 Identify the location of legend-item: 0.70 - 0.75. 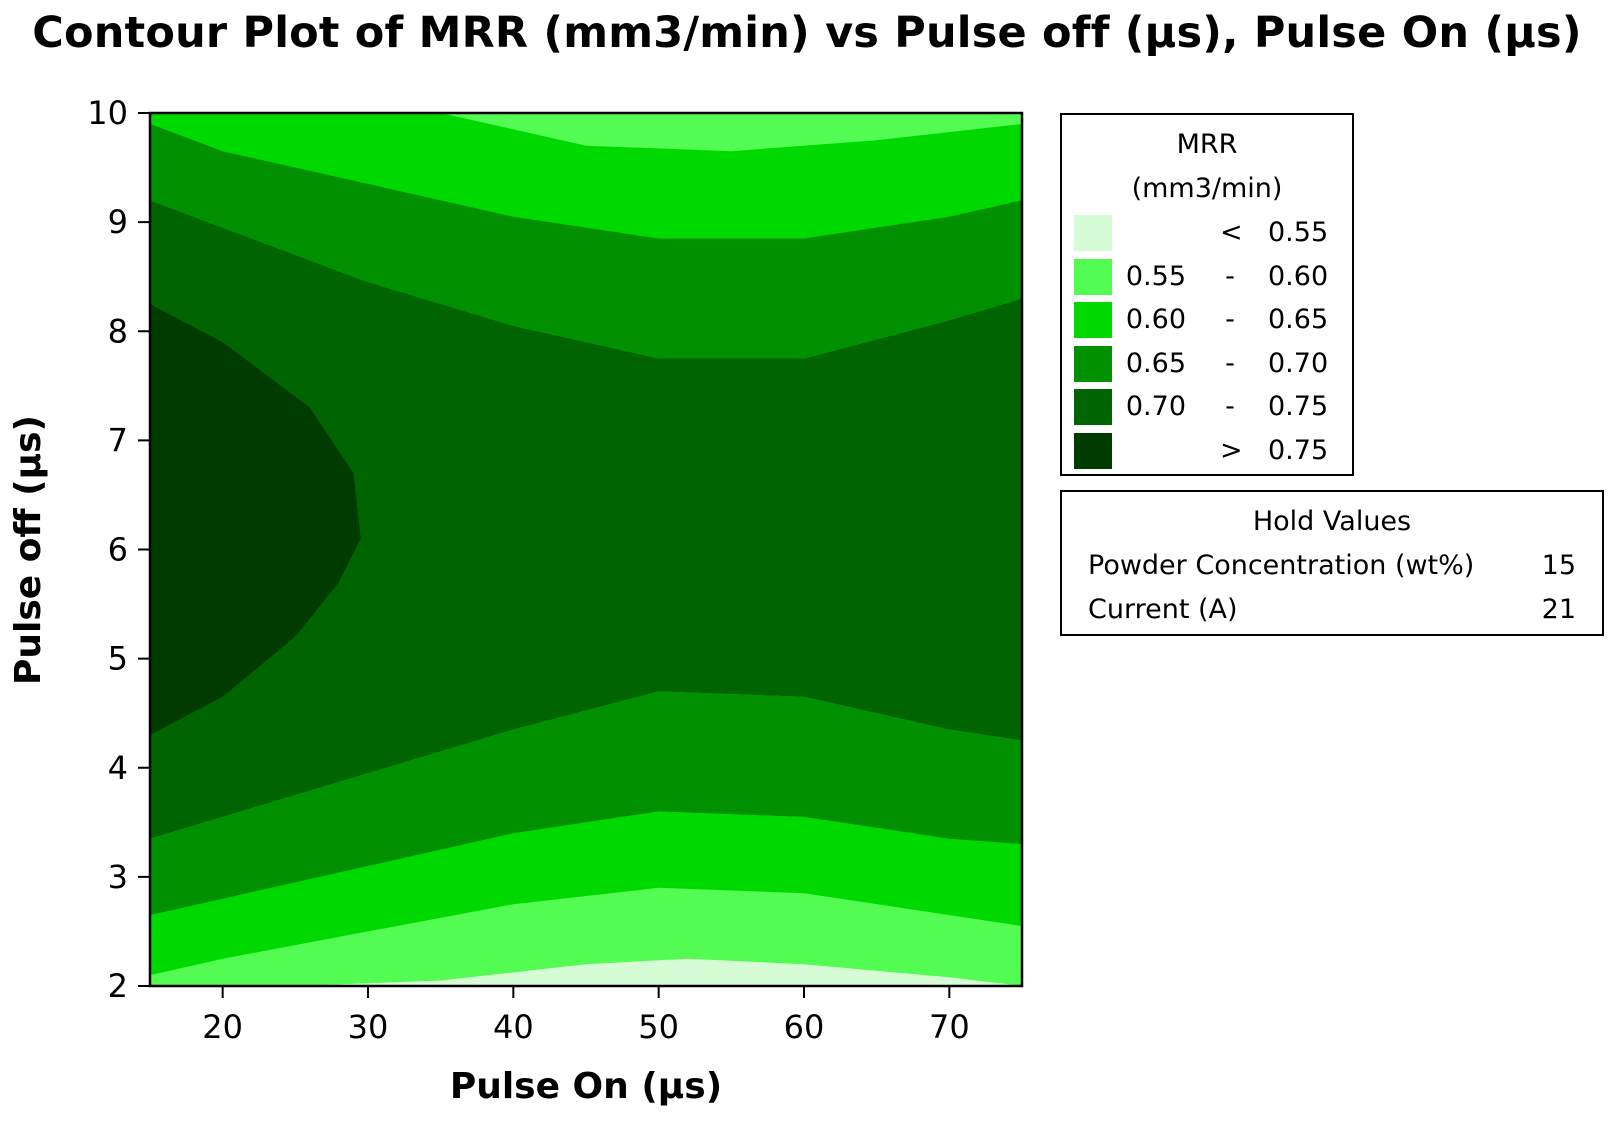
(1207, 409).